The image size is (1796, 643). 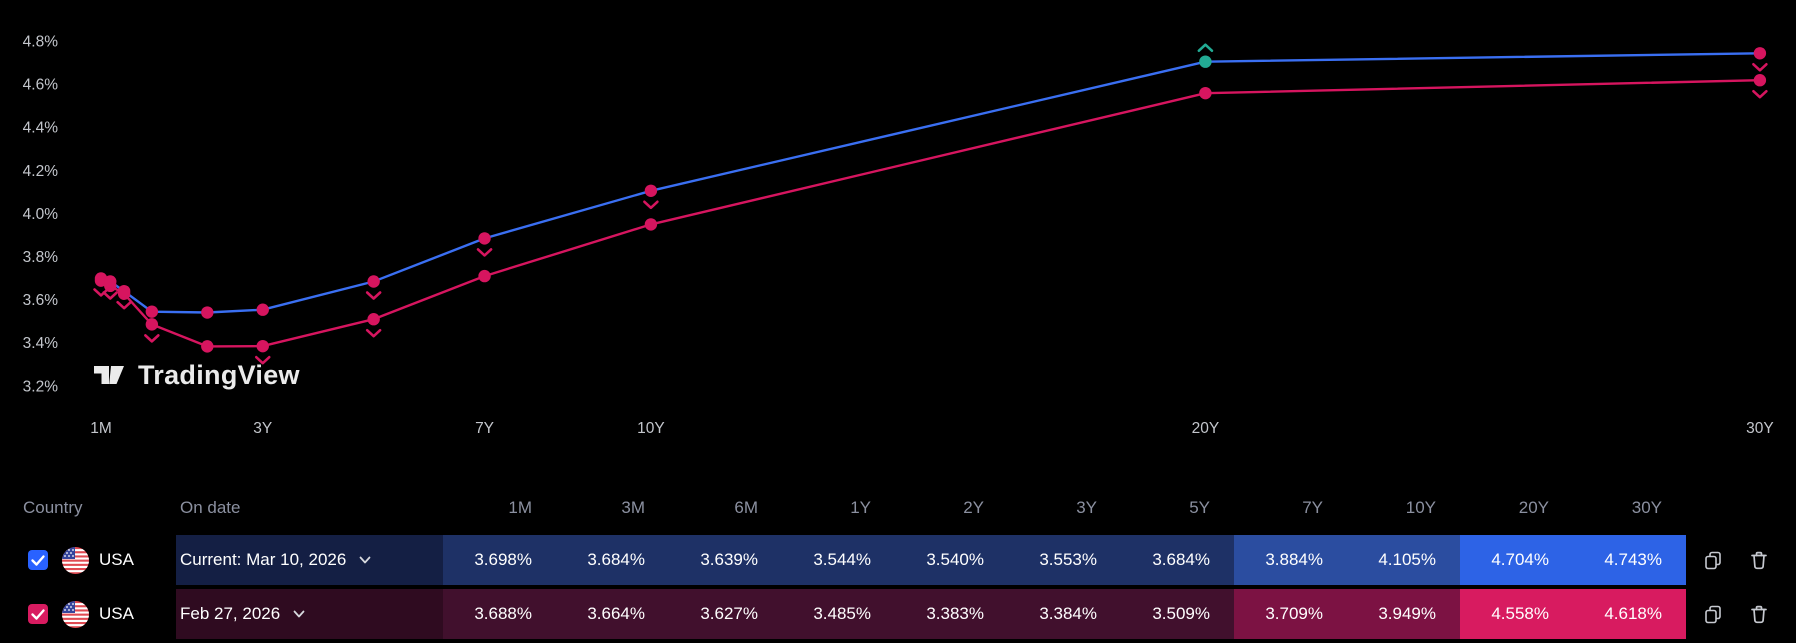 I want to click on cell-10Y-value: 3.949%, so click(x=1403, y=614).